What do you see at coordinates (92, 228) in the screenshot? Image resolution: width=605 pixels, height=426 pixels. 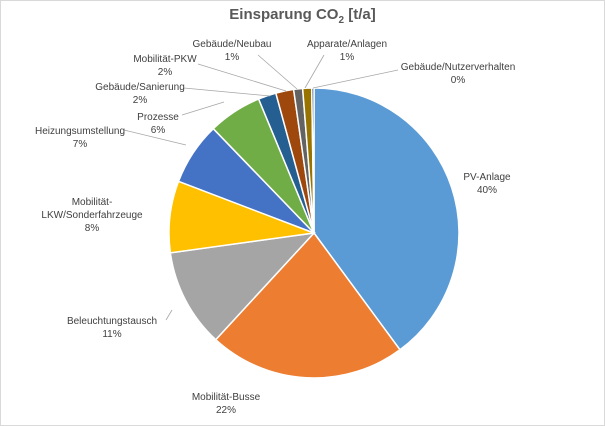 I see `slice-percent-3: 8%` at bounding box center [92, 228].